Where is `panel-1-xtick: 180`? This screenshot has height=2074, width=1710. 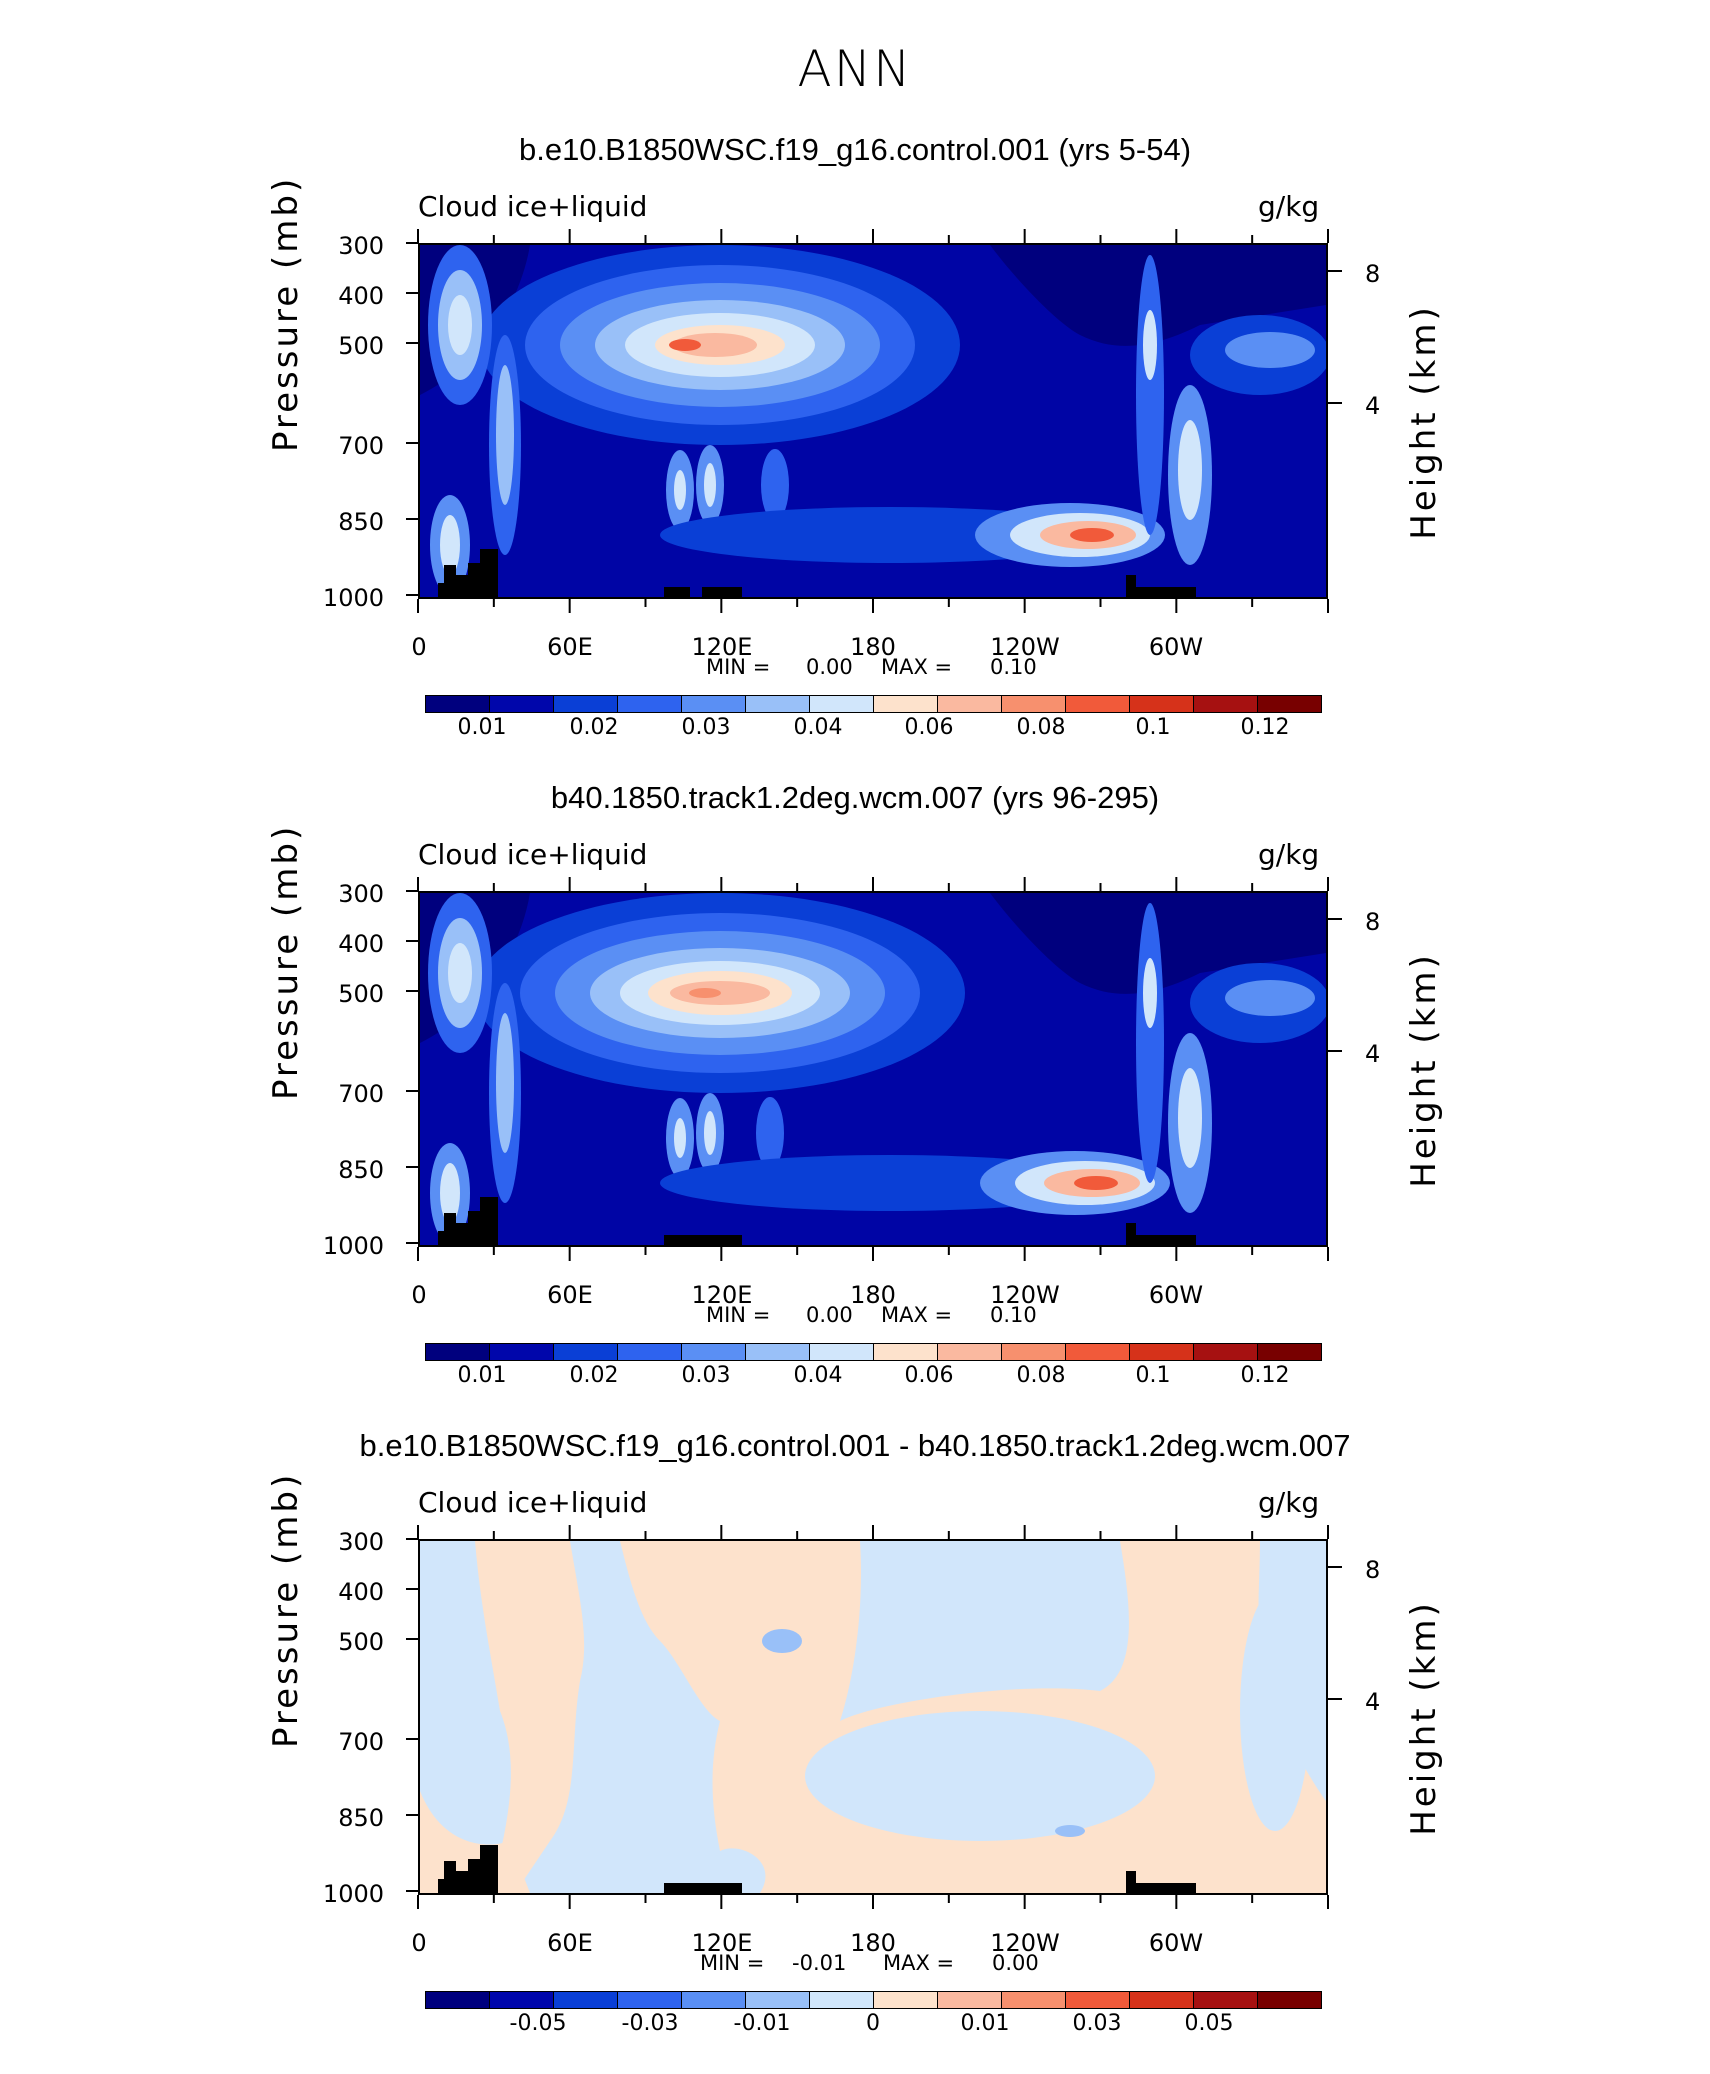 panel-1-xtick: 180 is located at coordinates (873, 647).